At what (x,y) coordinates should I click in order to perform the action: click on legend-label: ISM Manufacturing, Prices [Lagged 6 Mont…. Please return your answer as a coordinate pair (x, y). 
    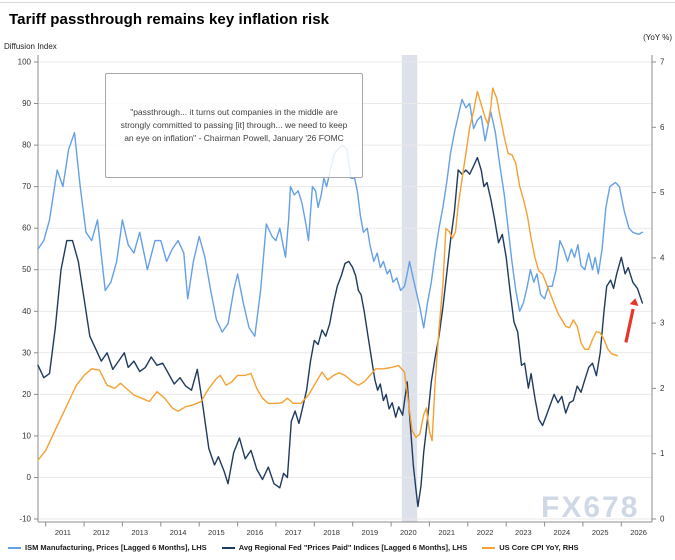
    Looking at the image, I should click on (116, 547).